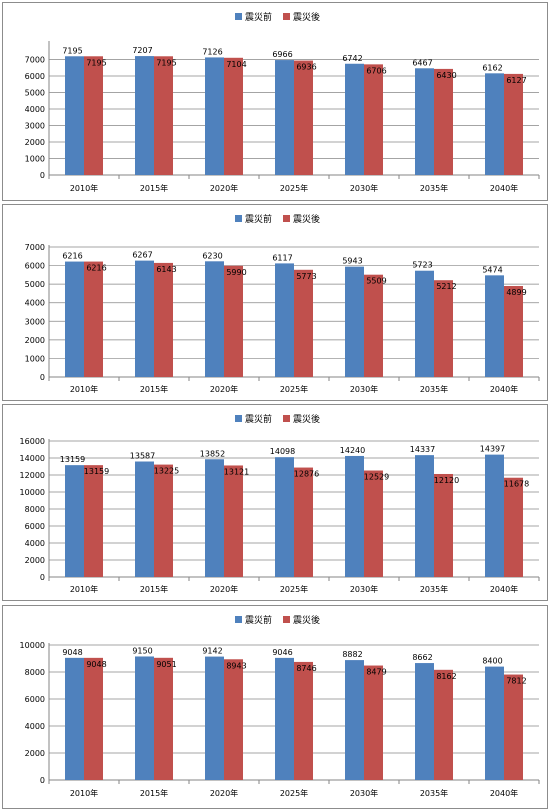 The height and width of the screenshot is (811, 551). I want to click on data-label: 7207, so click(142, 50).